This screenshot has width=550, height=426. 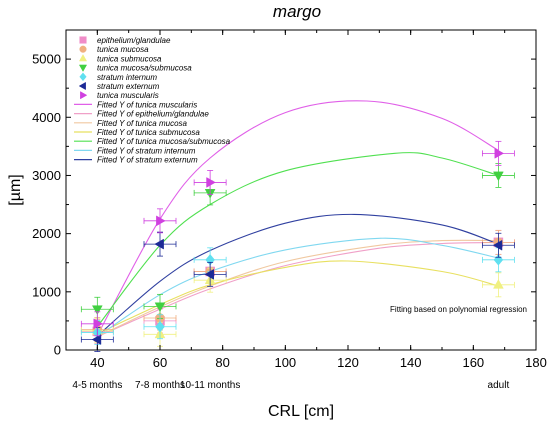 I want to click on legend-label: tunica muscularis, so click(x=128, y=95).